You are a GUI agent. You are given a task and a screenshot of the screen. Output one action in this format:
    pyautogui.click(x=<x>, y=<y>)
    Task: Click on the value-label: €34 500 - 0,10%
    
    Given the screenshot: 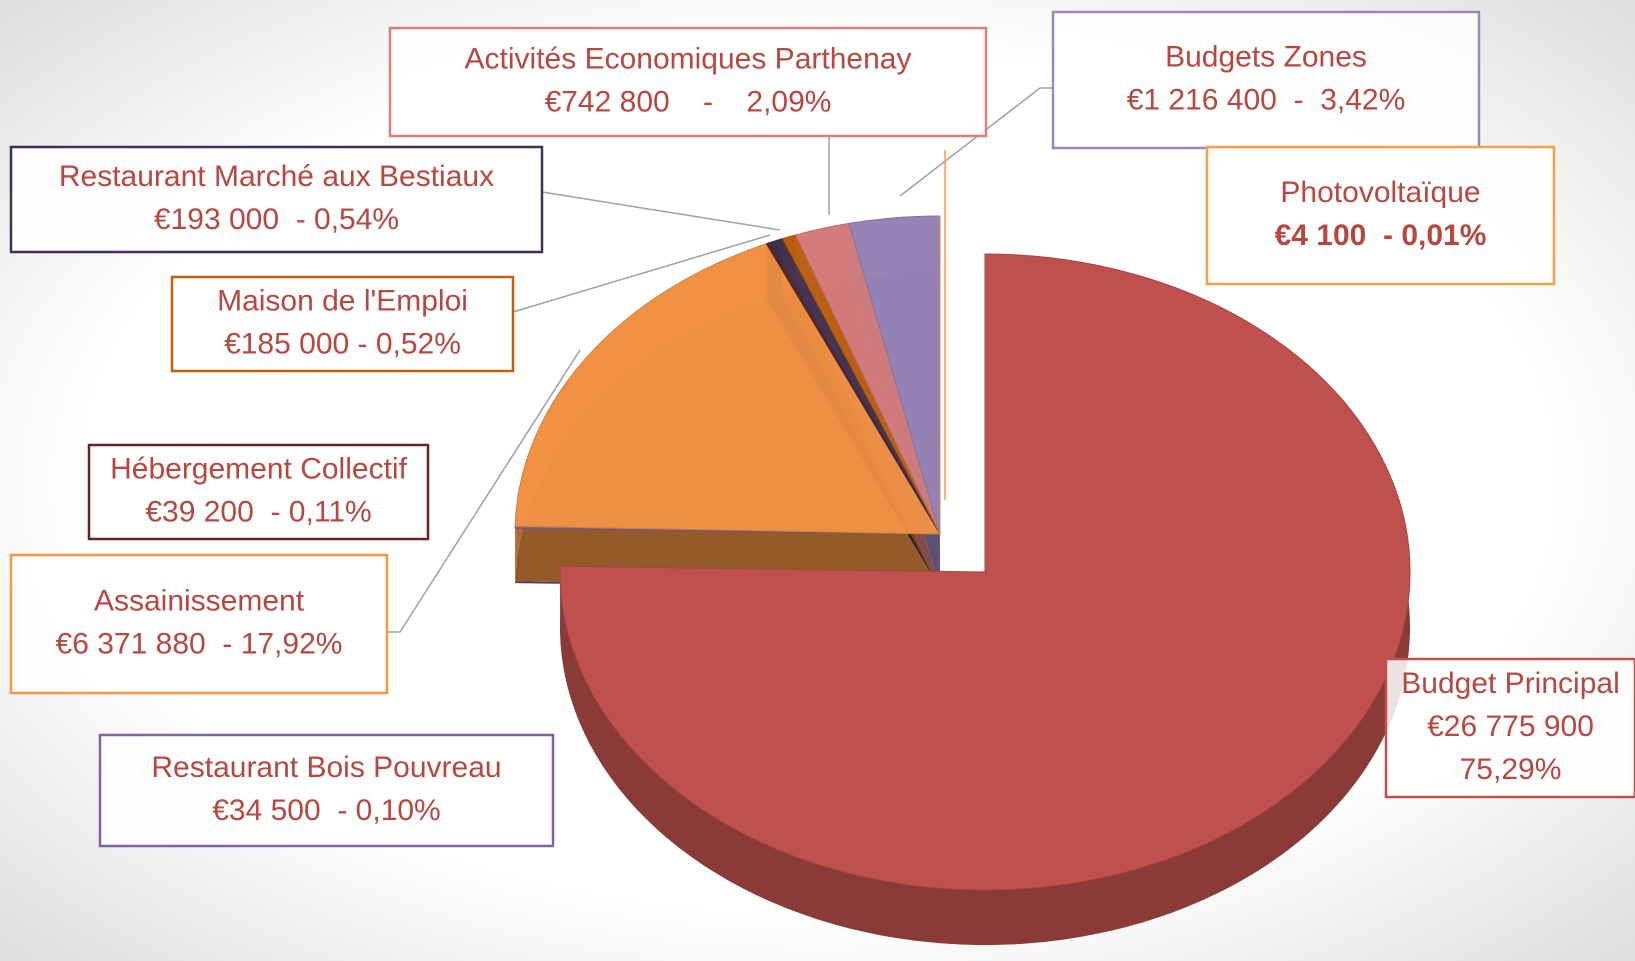 What is the action you would take?
    pyautogui.click(x=326, y=810)
    